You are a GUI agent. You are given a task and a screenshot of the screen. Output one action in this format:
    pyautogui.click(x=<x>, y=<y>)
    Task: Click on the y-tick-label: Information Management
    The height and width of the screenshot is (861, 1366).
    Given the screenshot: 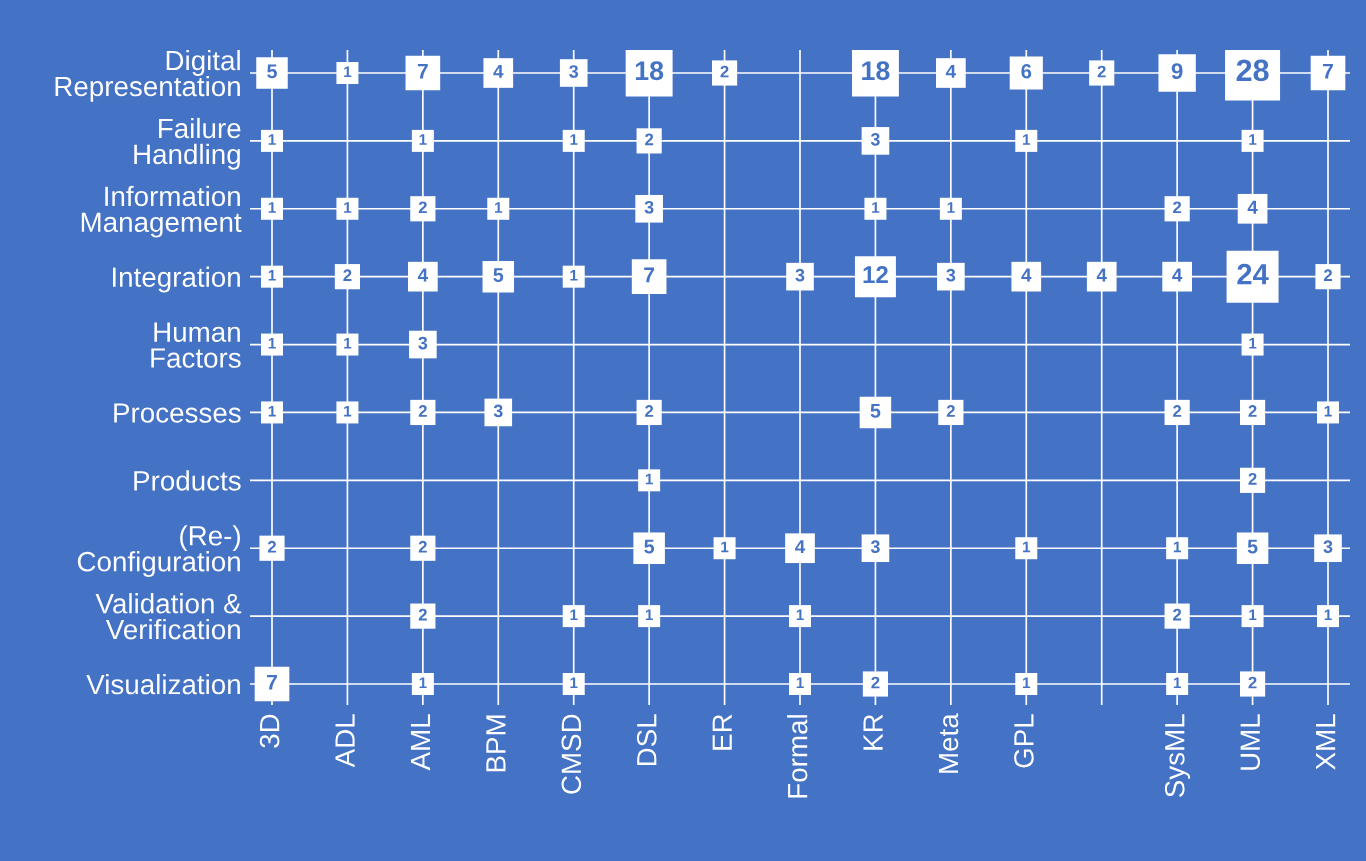 What is the action you would take?
    pyautogui.click(x=161, y=211)
    